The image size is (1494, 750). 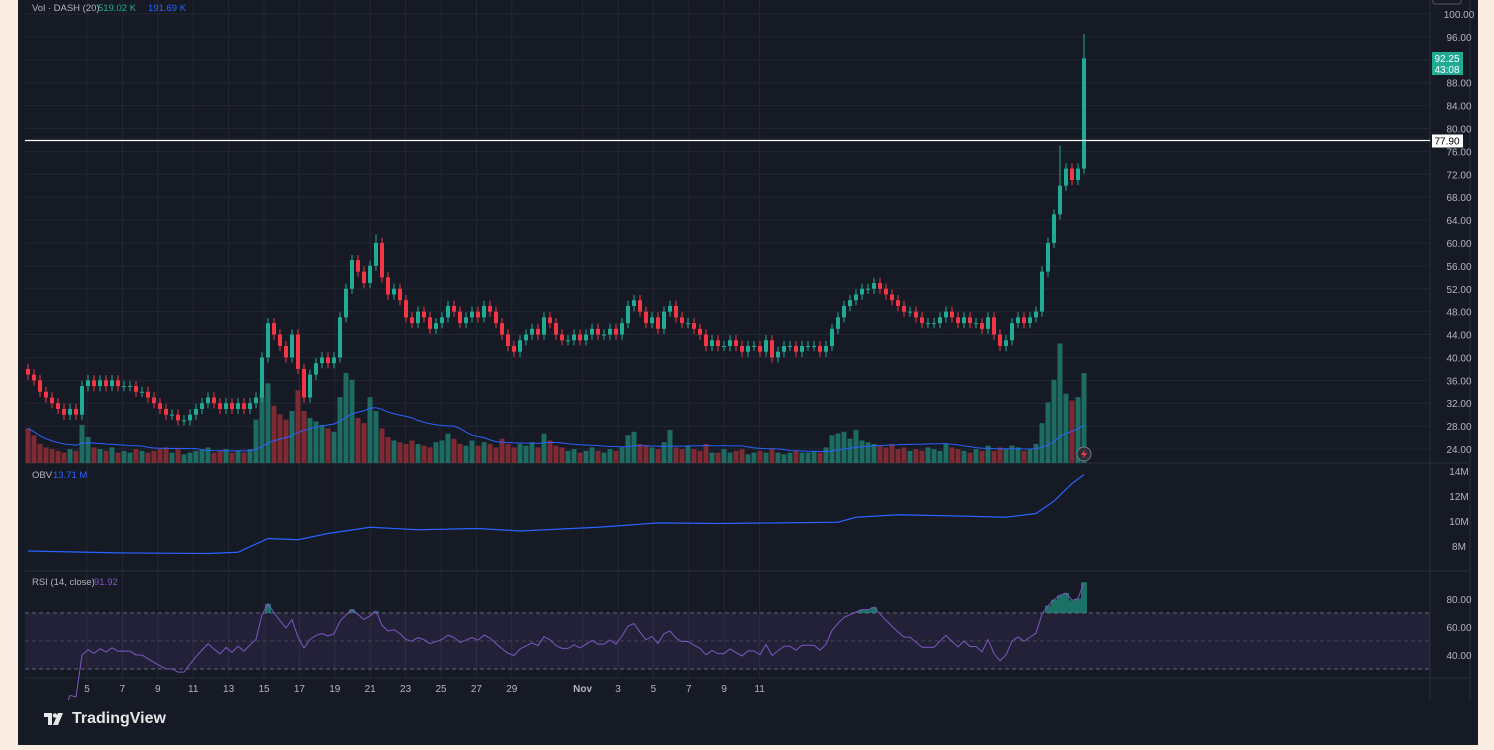 I want to click on time-tick-label: 3, so click(x=618, y=689).